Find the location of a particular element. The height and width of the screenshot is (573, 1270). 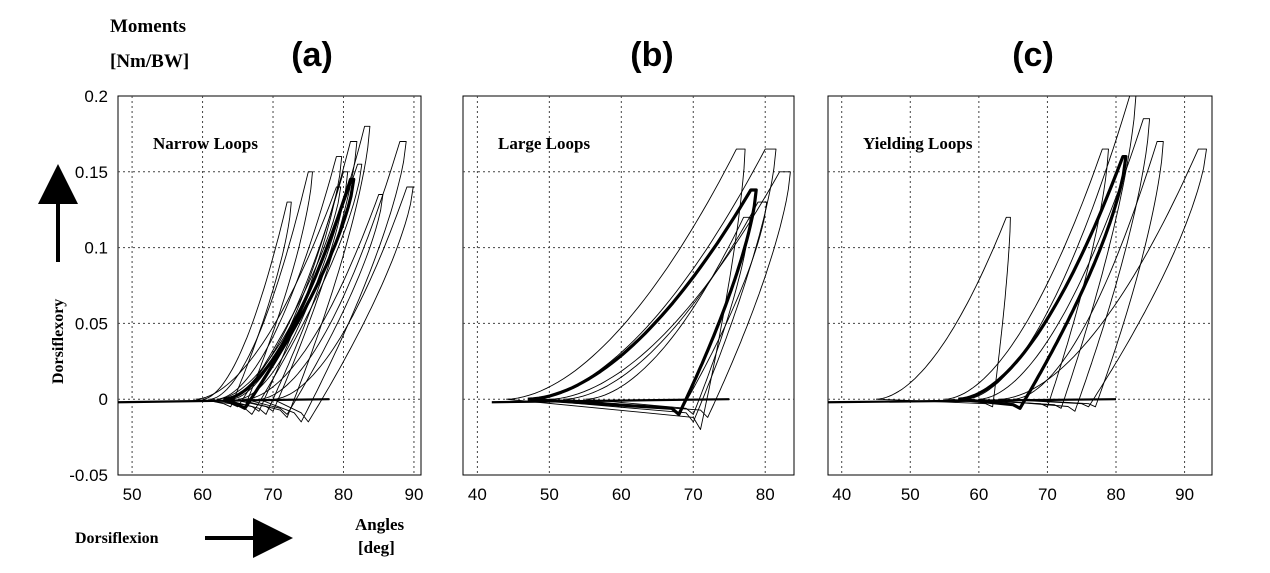

panel-label: (a) is located at coordinates (312, 55).